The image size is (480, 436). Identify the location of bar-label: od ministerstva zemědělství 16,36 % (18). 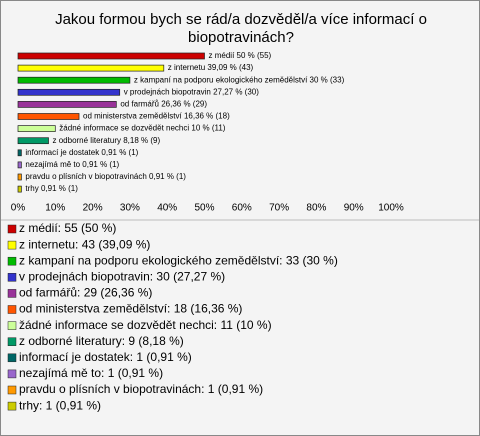
(156, 116).